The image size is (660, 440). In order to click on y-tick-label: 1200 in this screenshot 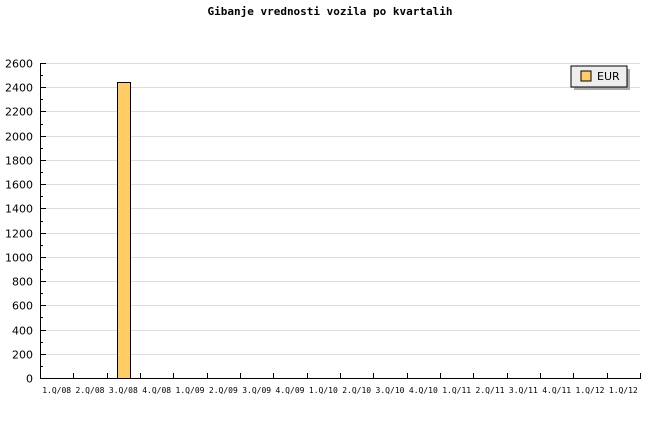, I will do `click(19, 234)`.